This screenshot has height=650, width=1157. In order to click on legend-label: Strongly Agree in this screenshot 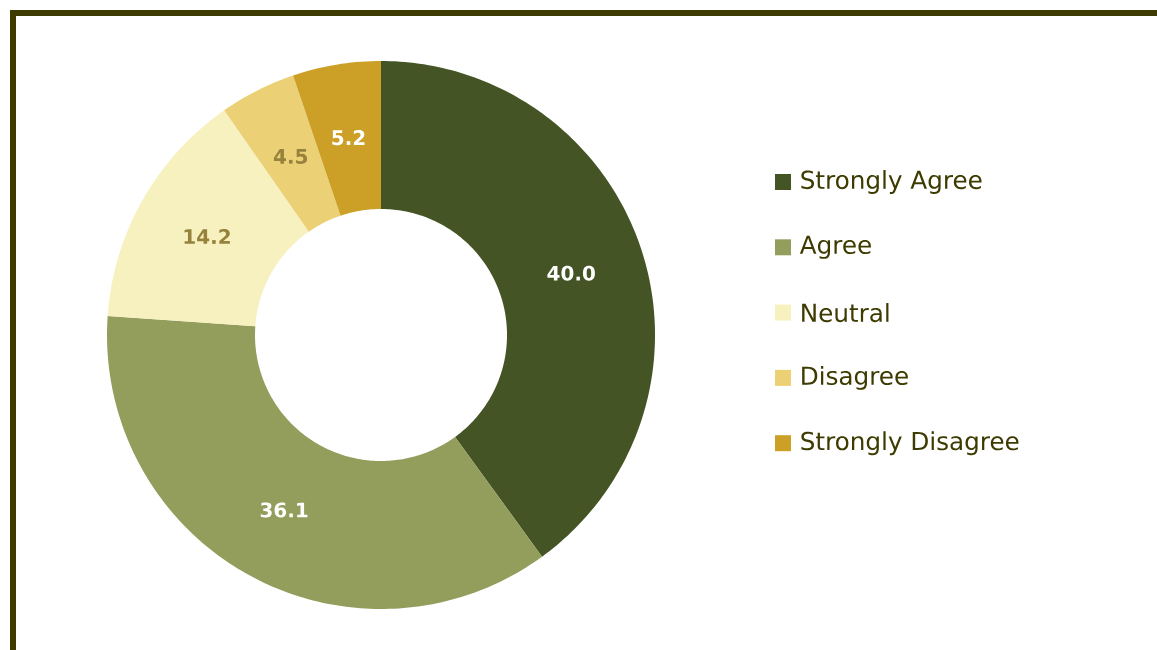, I will do `click(891, 182)`.